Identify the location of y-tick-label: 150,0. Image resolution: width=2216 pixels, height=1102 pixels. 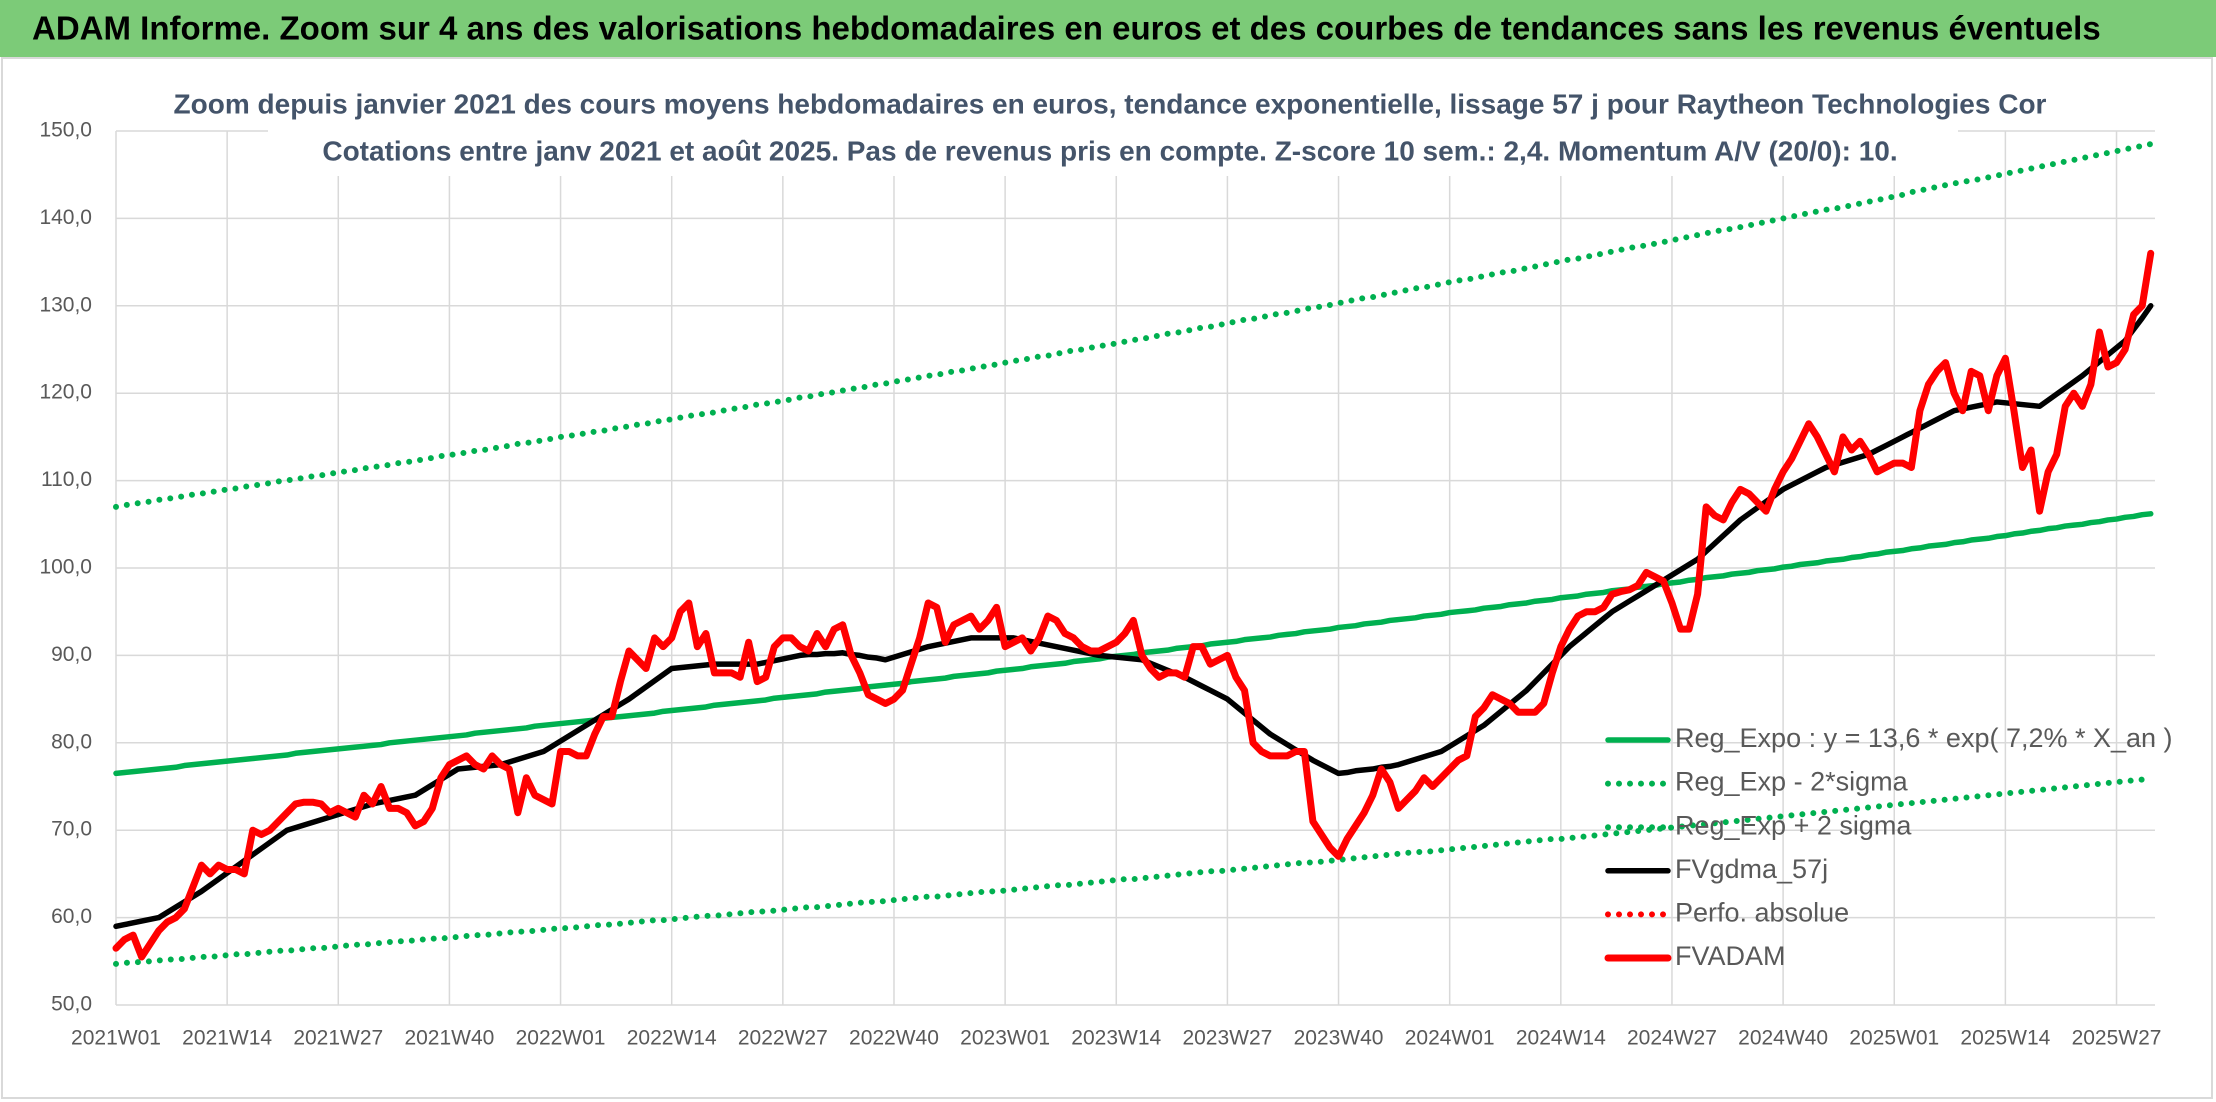
(65, 130).